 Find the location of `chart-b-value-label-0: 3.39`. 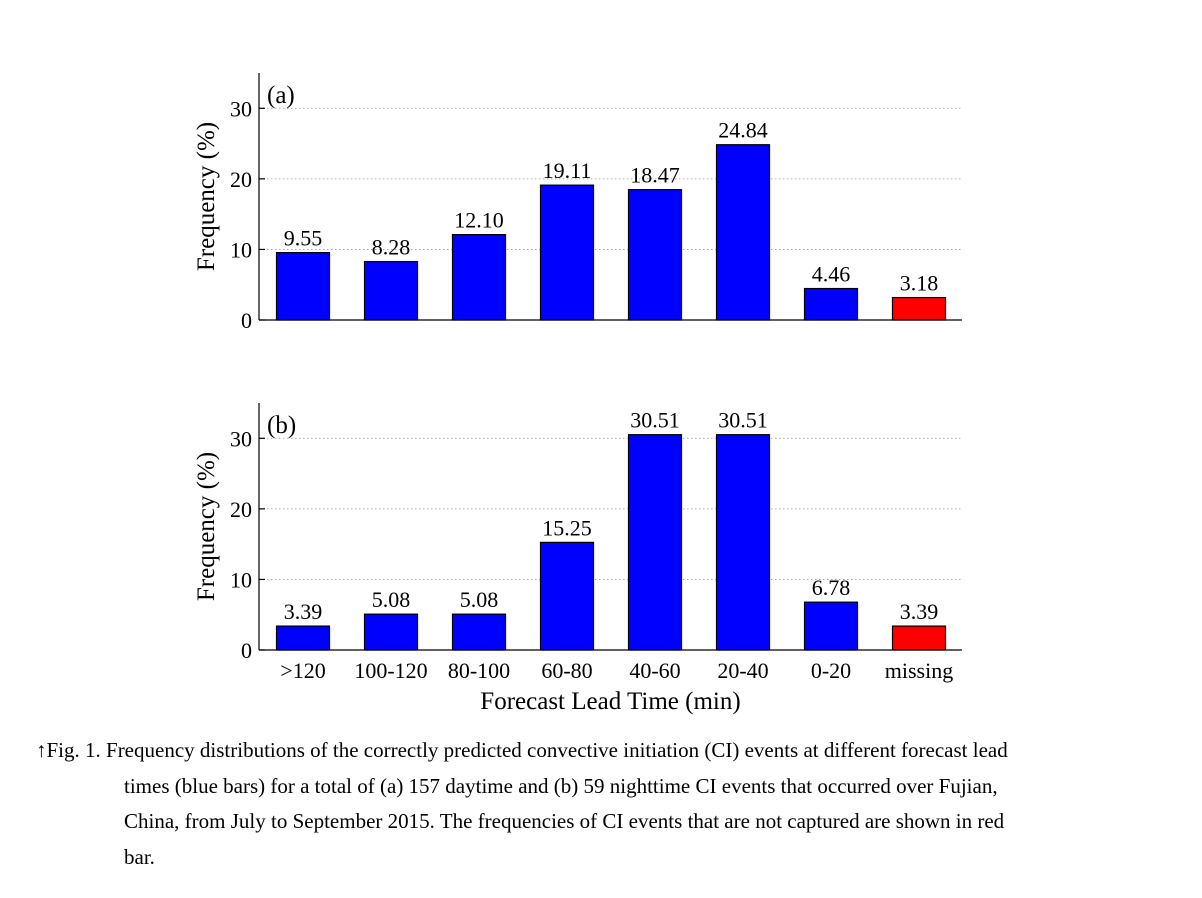

chart-b-value-label-0: 3.39 is located at coordinates (303, 611).